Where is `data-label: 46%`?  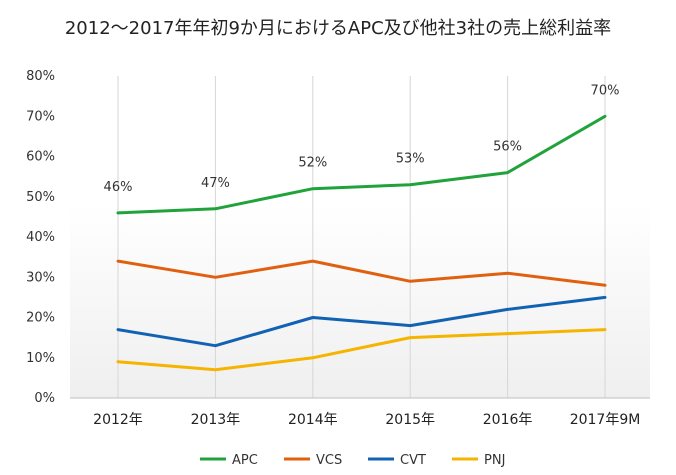
data-label: 46% is located at coordinates (118, 187).